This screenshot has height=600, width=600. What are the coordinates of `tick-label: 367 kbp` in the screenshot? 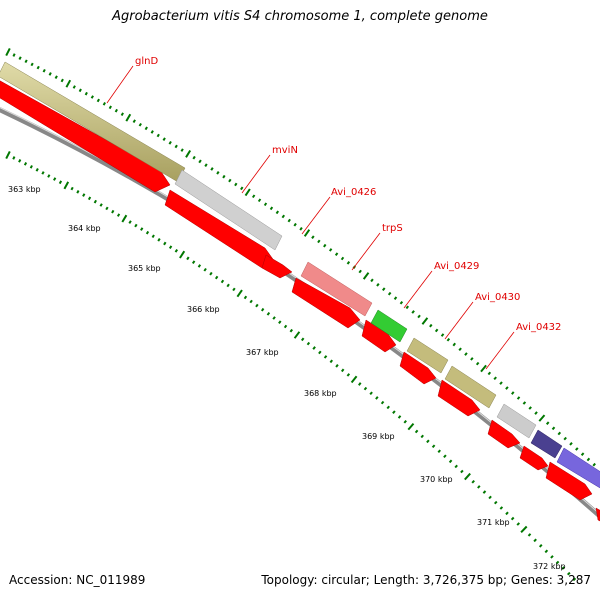 It's located at (262, 352).